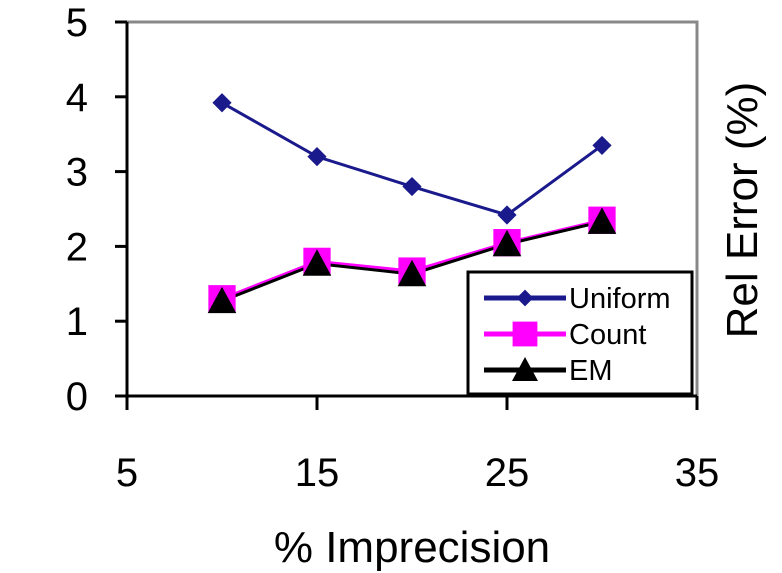 The height and width of the screenshot is (573, 782). I want to click on y-tick-label: 1, so click(77, 322).